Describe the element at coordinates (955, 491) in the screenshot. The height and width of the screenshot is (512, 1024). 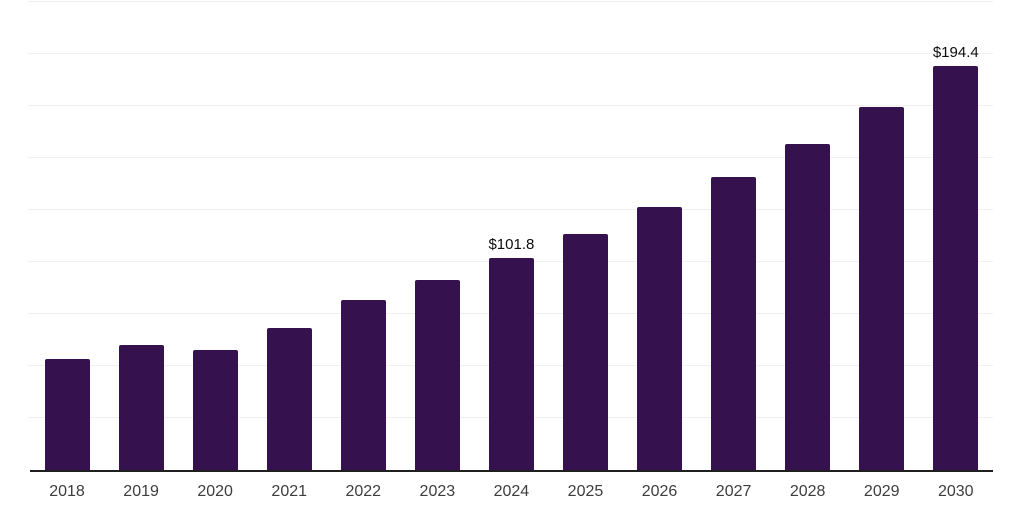
I see `x-tick-label: 2030` at that location.